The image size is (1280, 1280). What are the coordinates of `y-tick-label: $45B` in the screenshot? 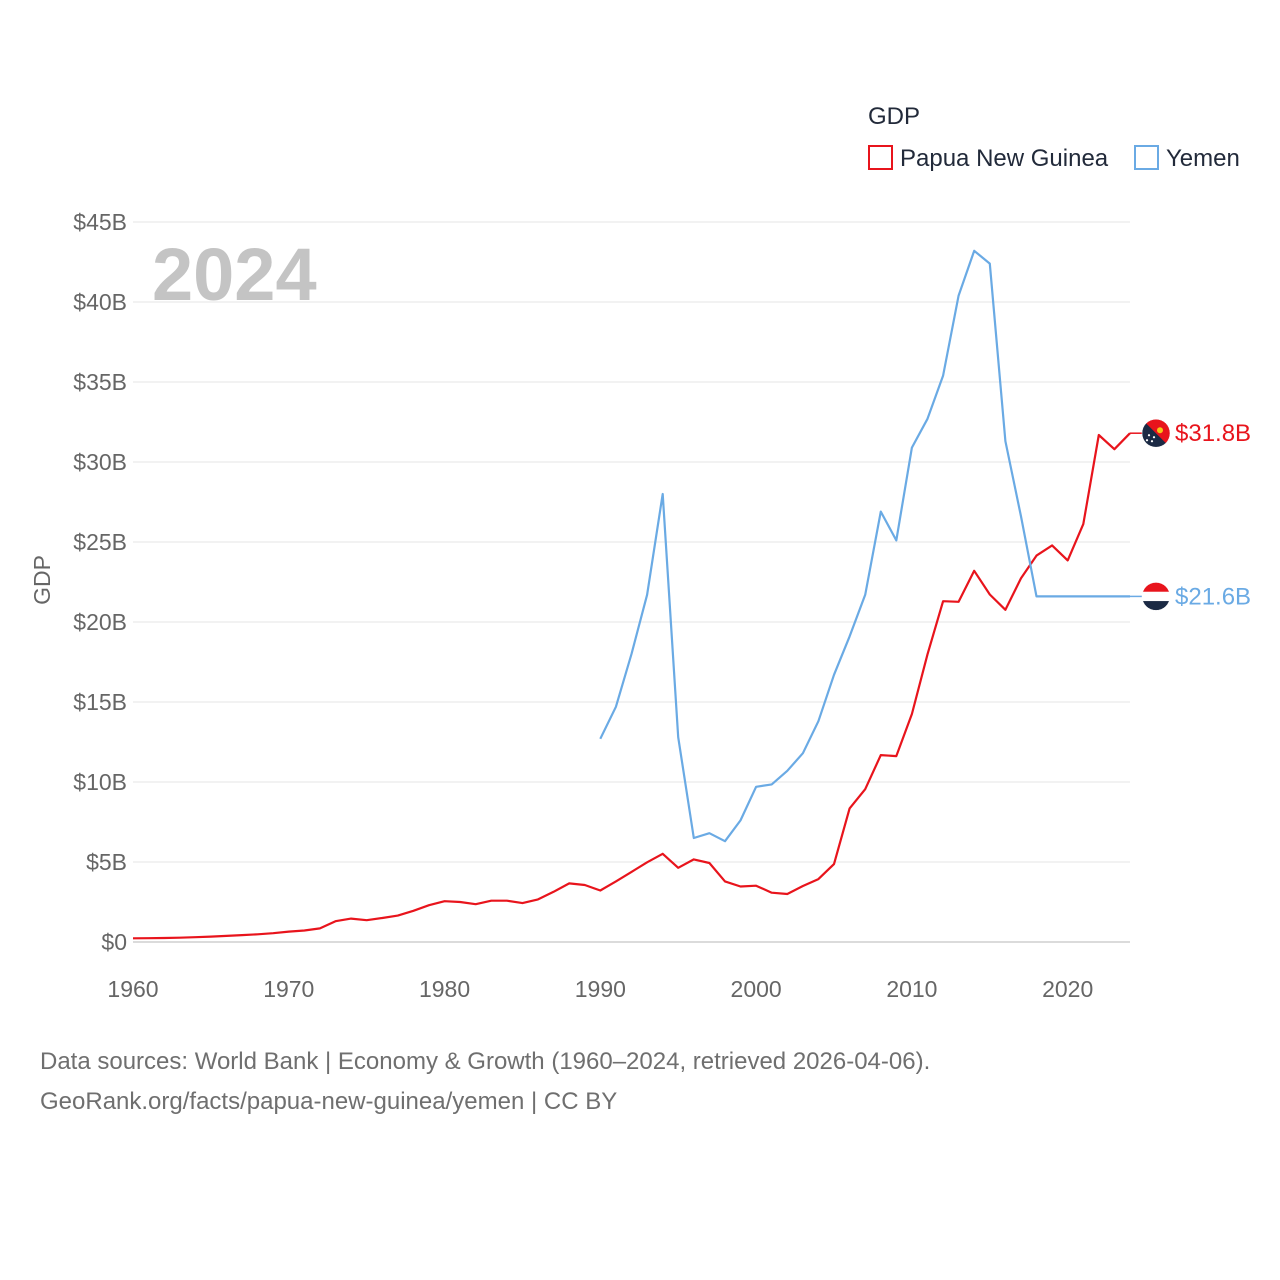 It's located at (100, 222).